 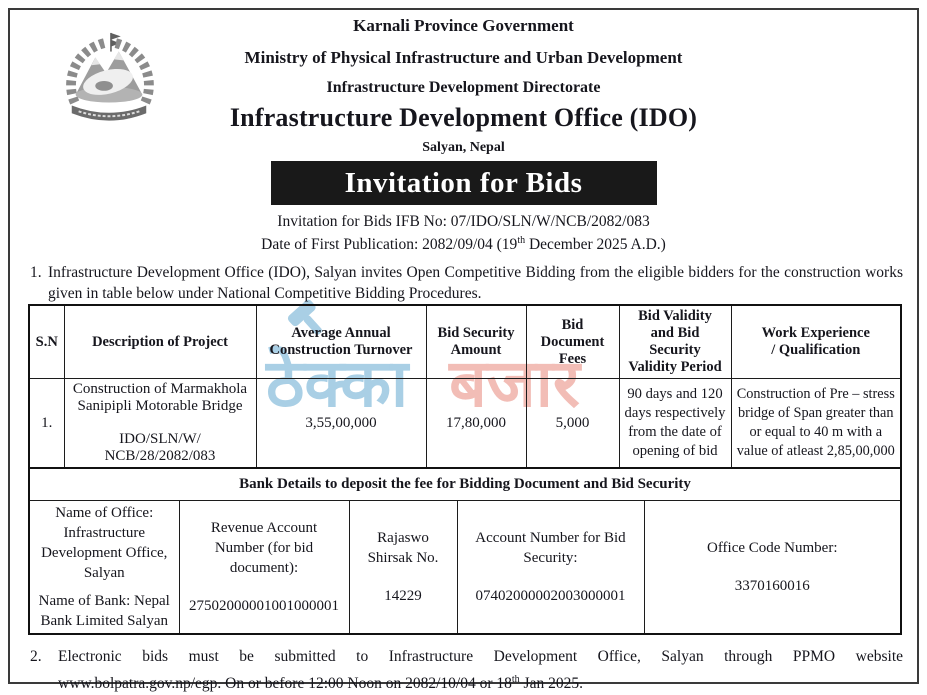 What do you see at coordinates (572, 342) in the screenshot?
I see `col-header-doc-fees: Bid Document Fees` at bounding box center [572, 342].